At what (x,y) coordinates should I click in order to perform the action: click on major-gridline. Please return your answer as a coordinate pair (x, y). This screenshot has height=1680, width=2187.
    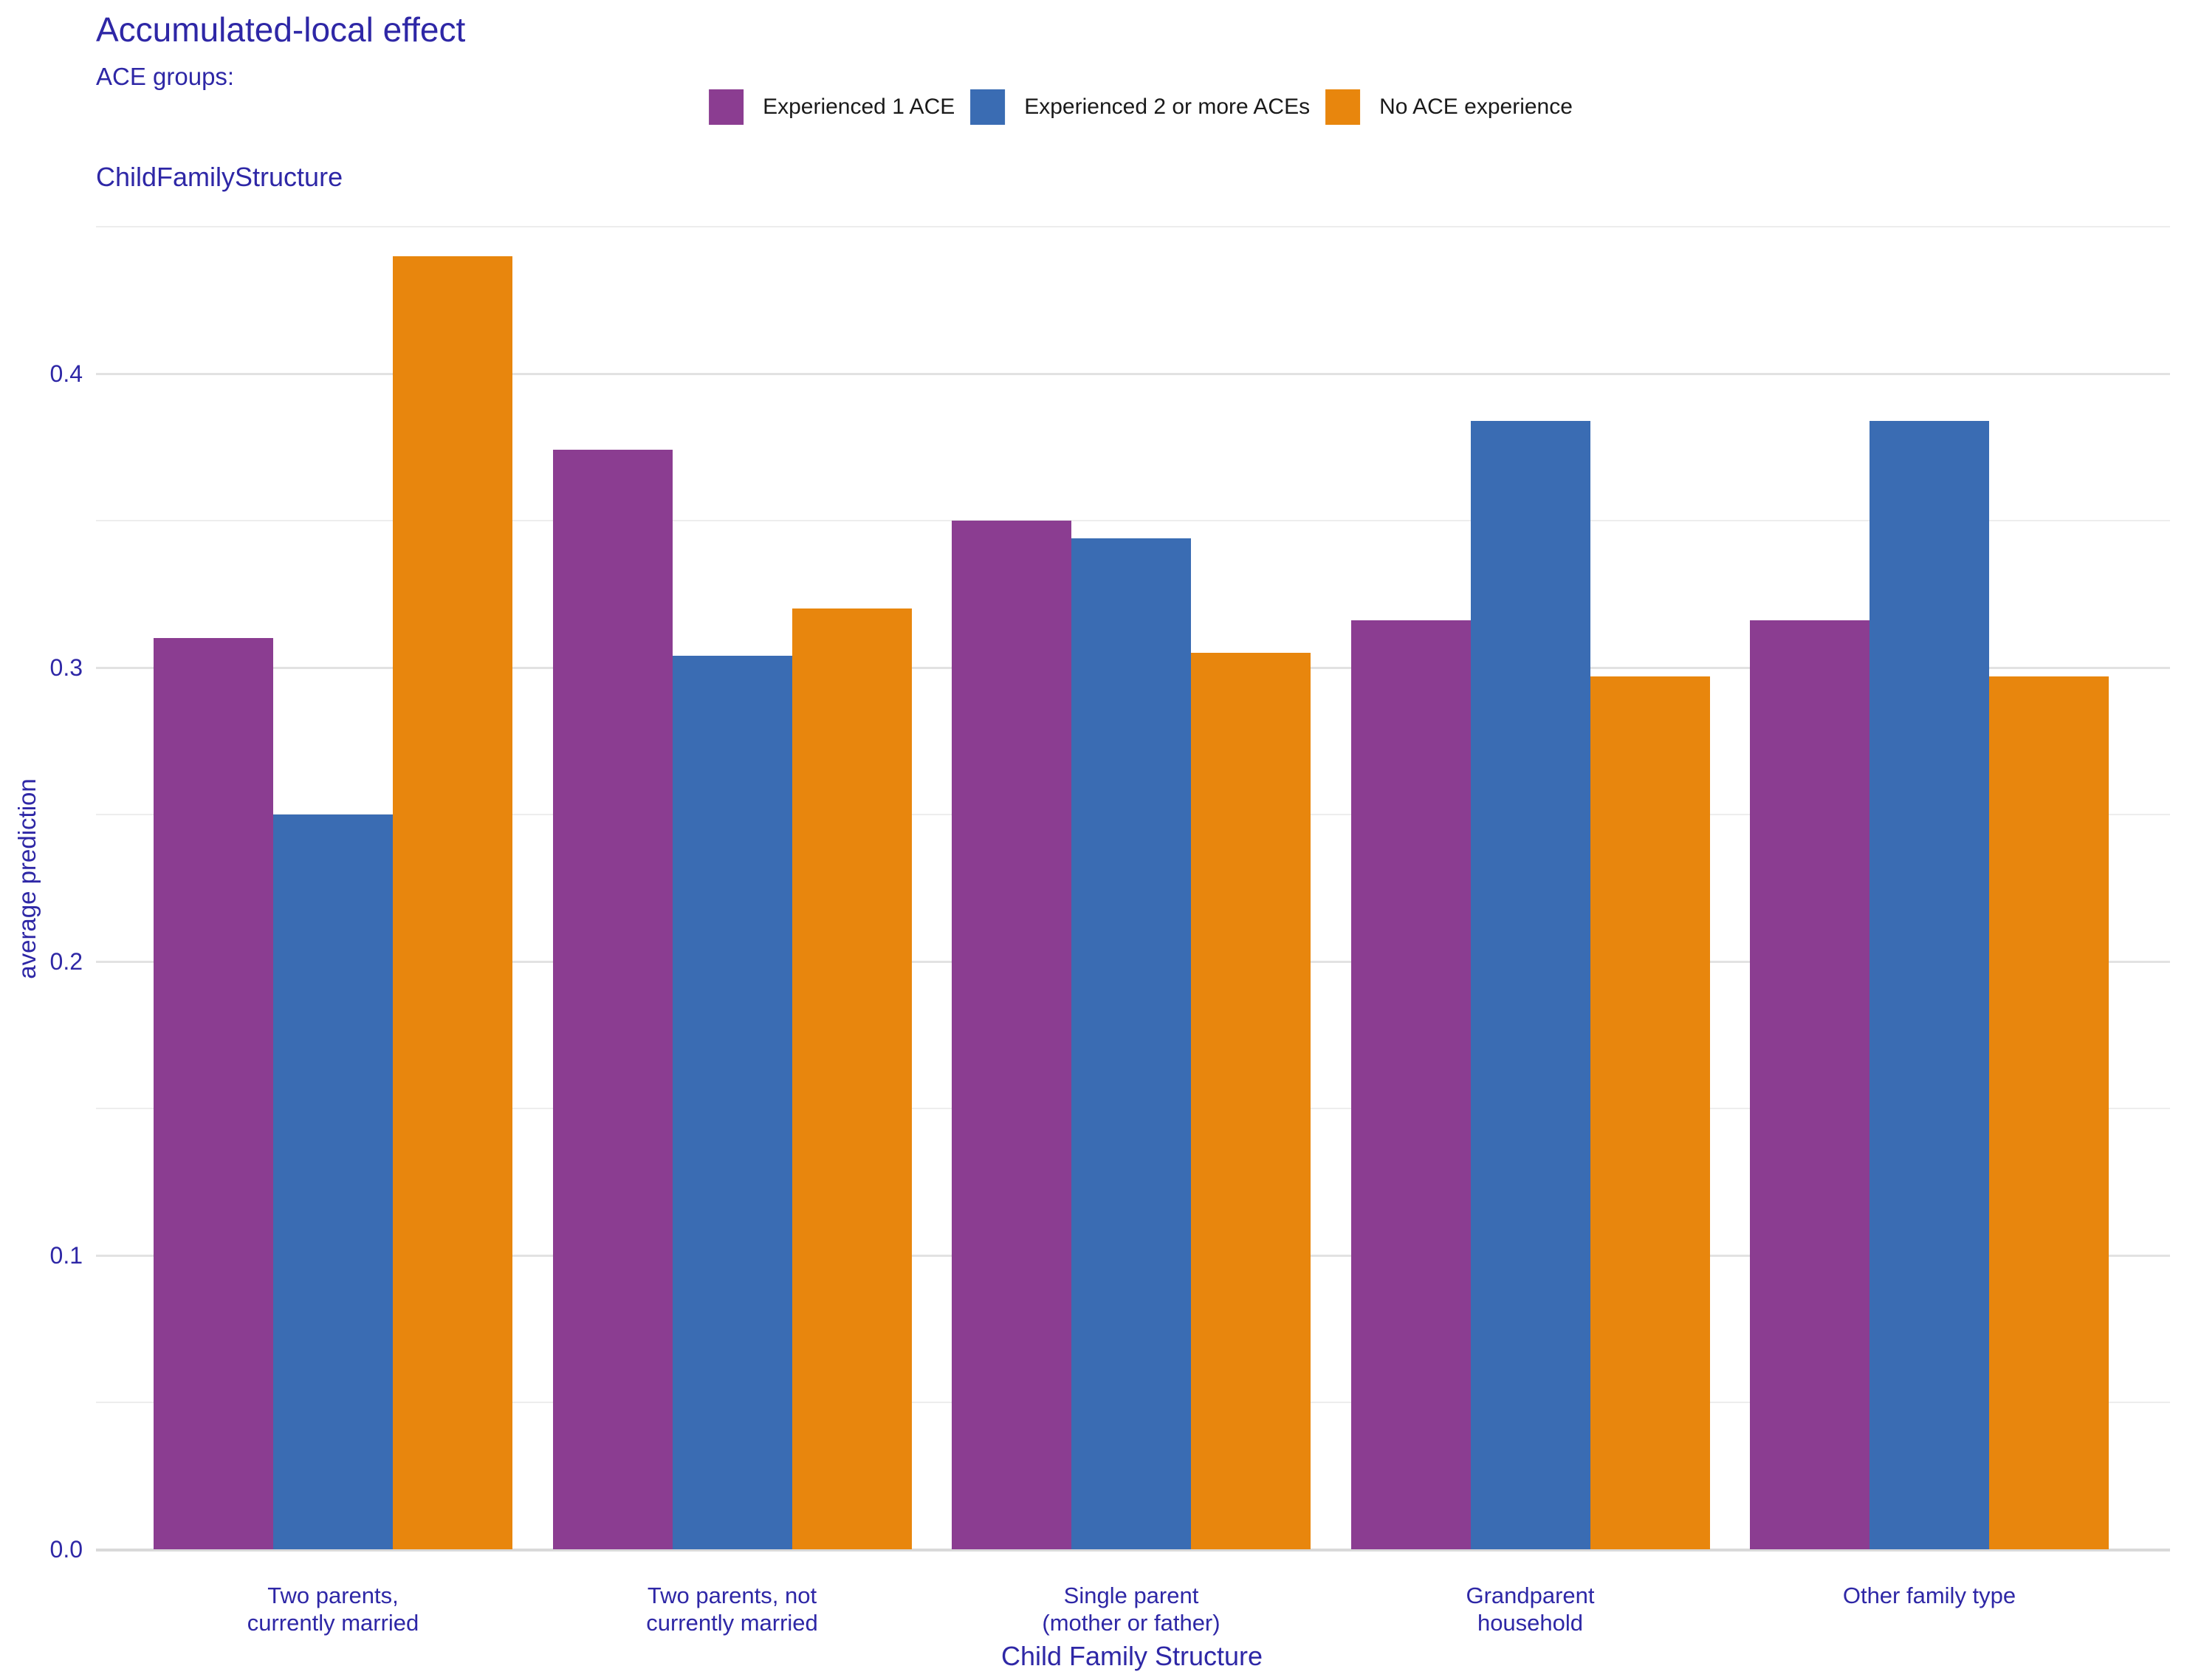
    Looking at the image, I should click on (1133, 373).